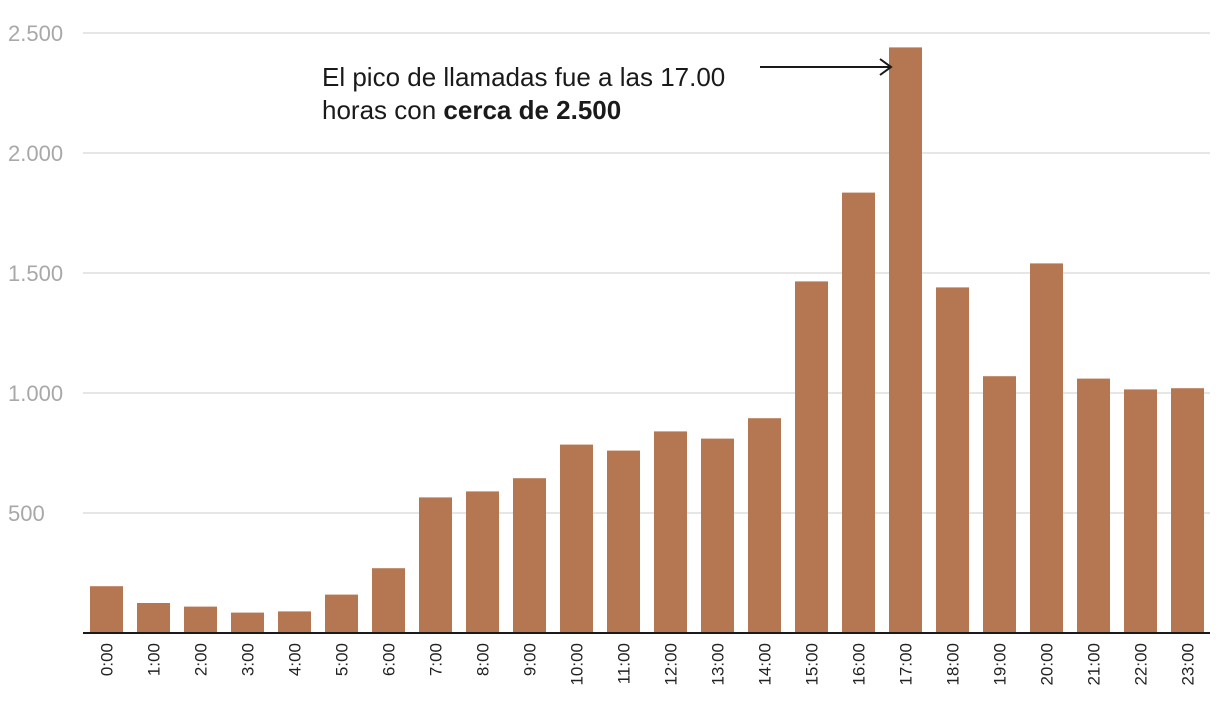  I want to click on bar-7:00, so click(435, 565).